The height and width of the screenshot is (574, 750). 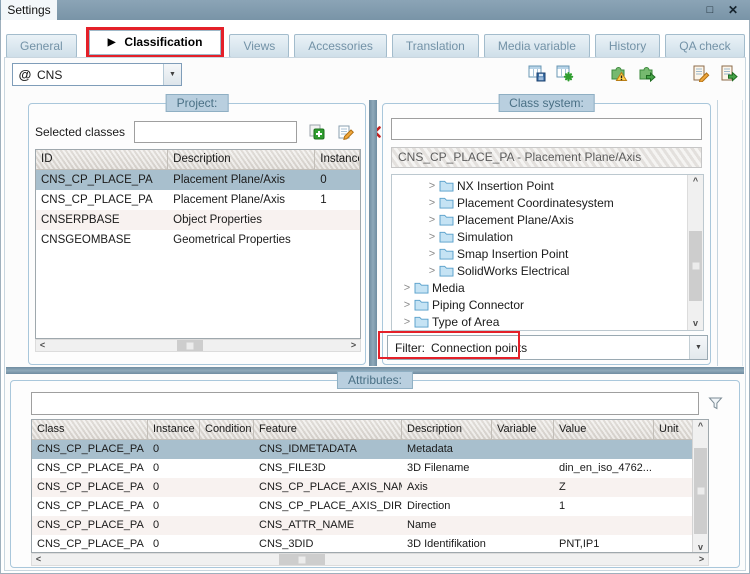 What do you see at coordinates (604, 429) in the screenshot?
I see `column-header-value: Value` at bounding box center [604, 429].